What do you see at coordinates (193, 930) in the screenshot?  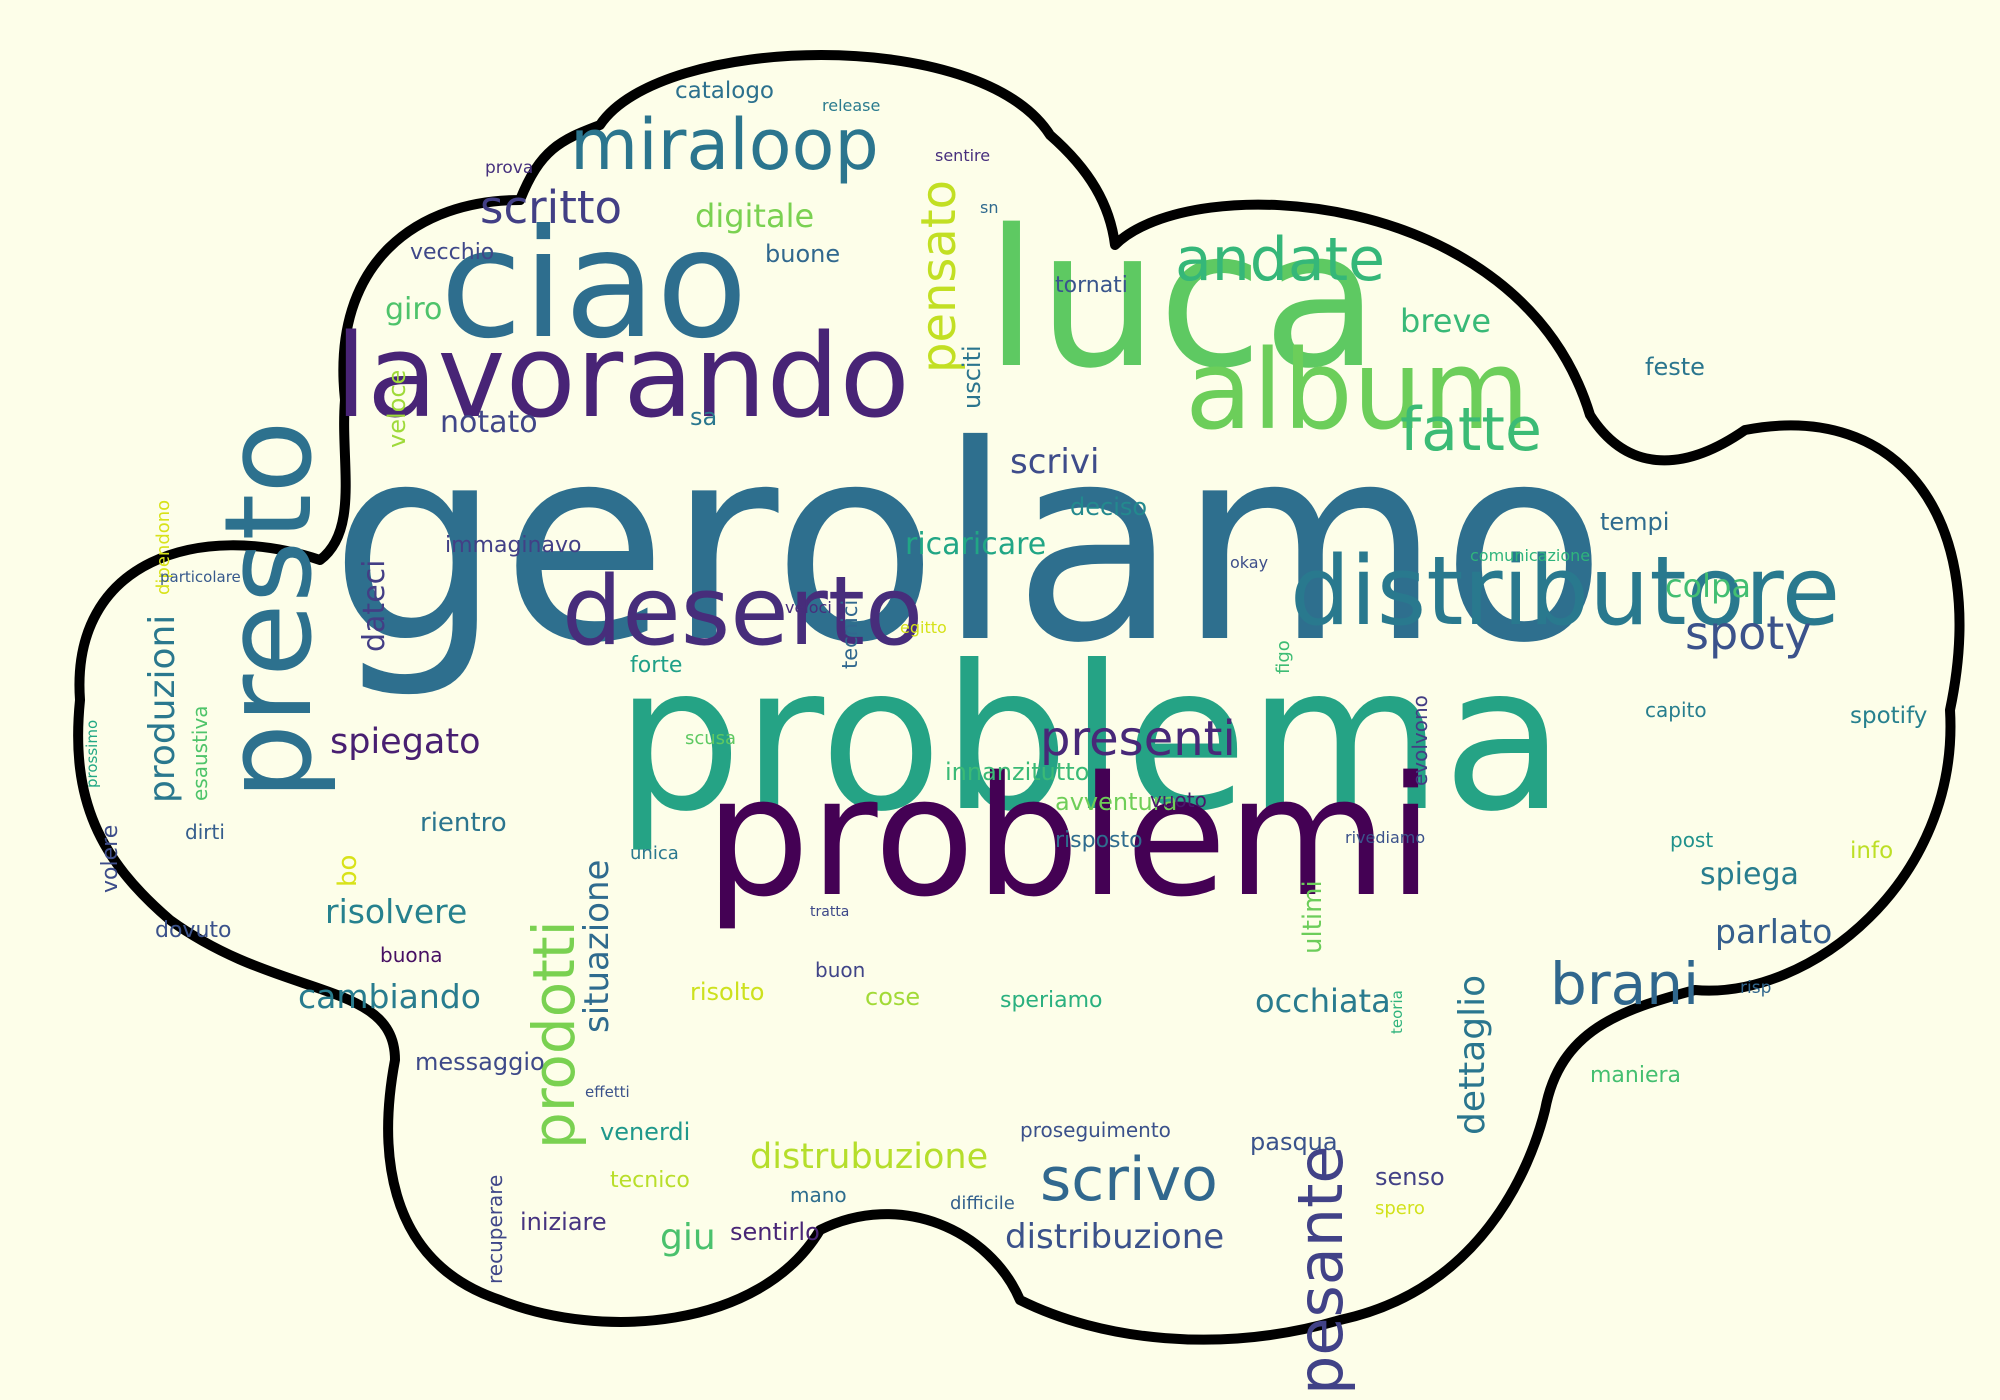 I see `cloud-word: dovuto` at bounding box center [193, 930].